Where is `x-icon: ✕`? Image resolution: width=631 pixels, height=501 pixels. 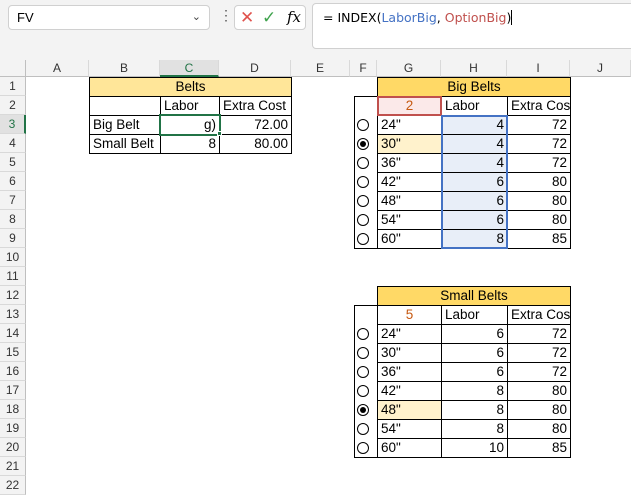
x-icon: ✕ is located at coordinates (247, 17).